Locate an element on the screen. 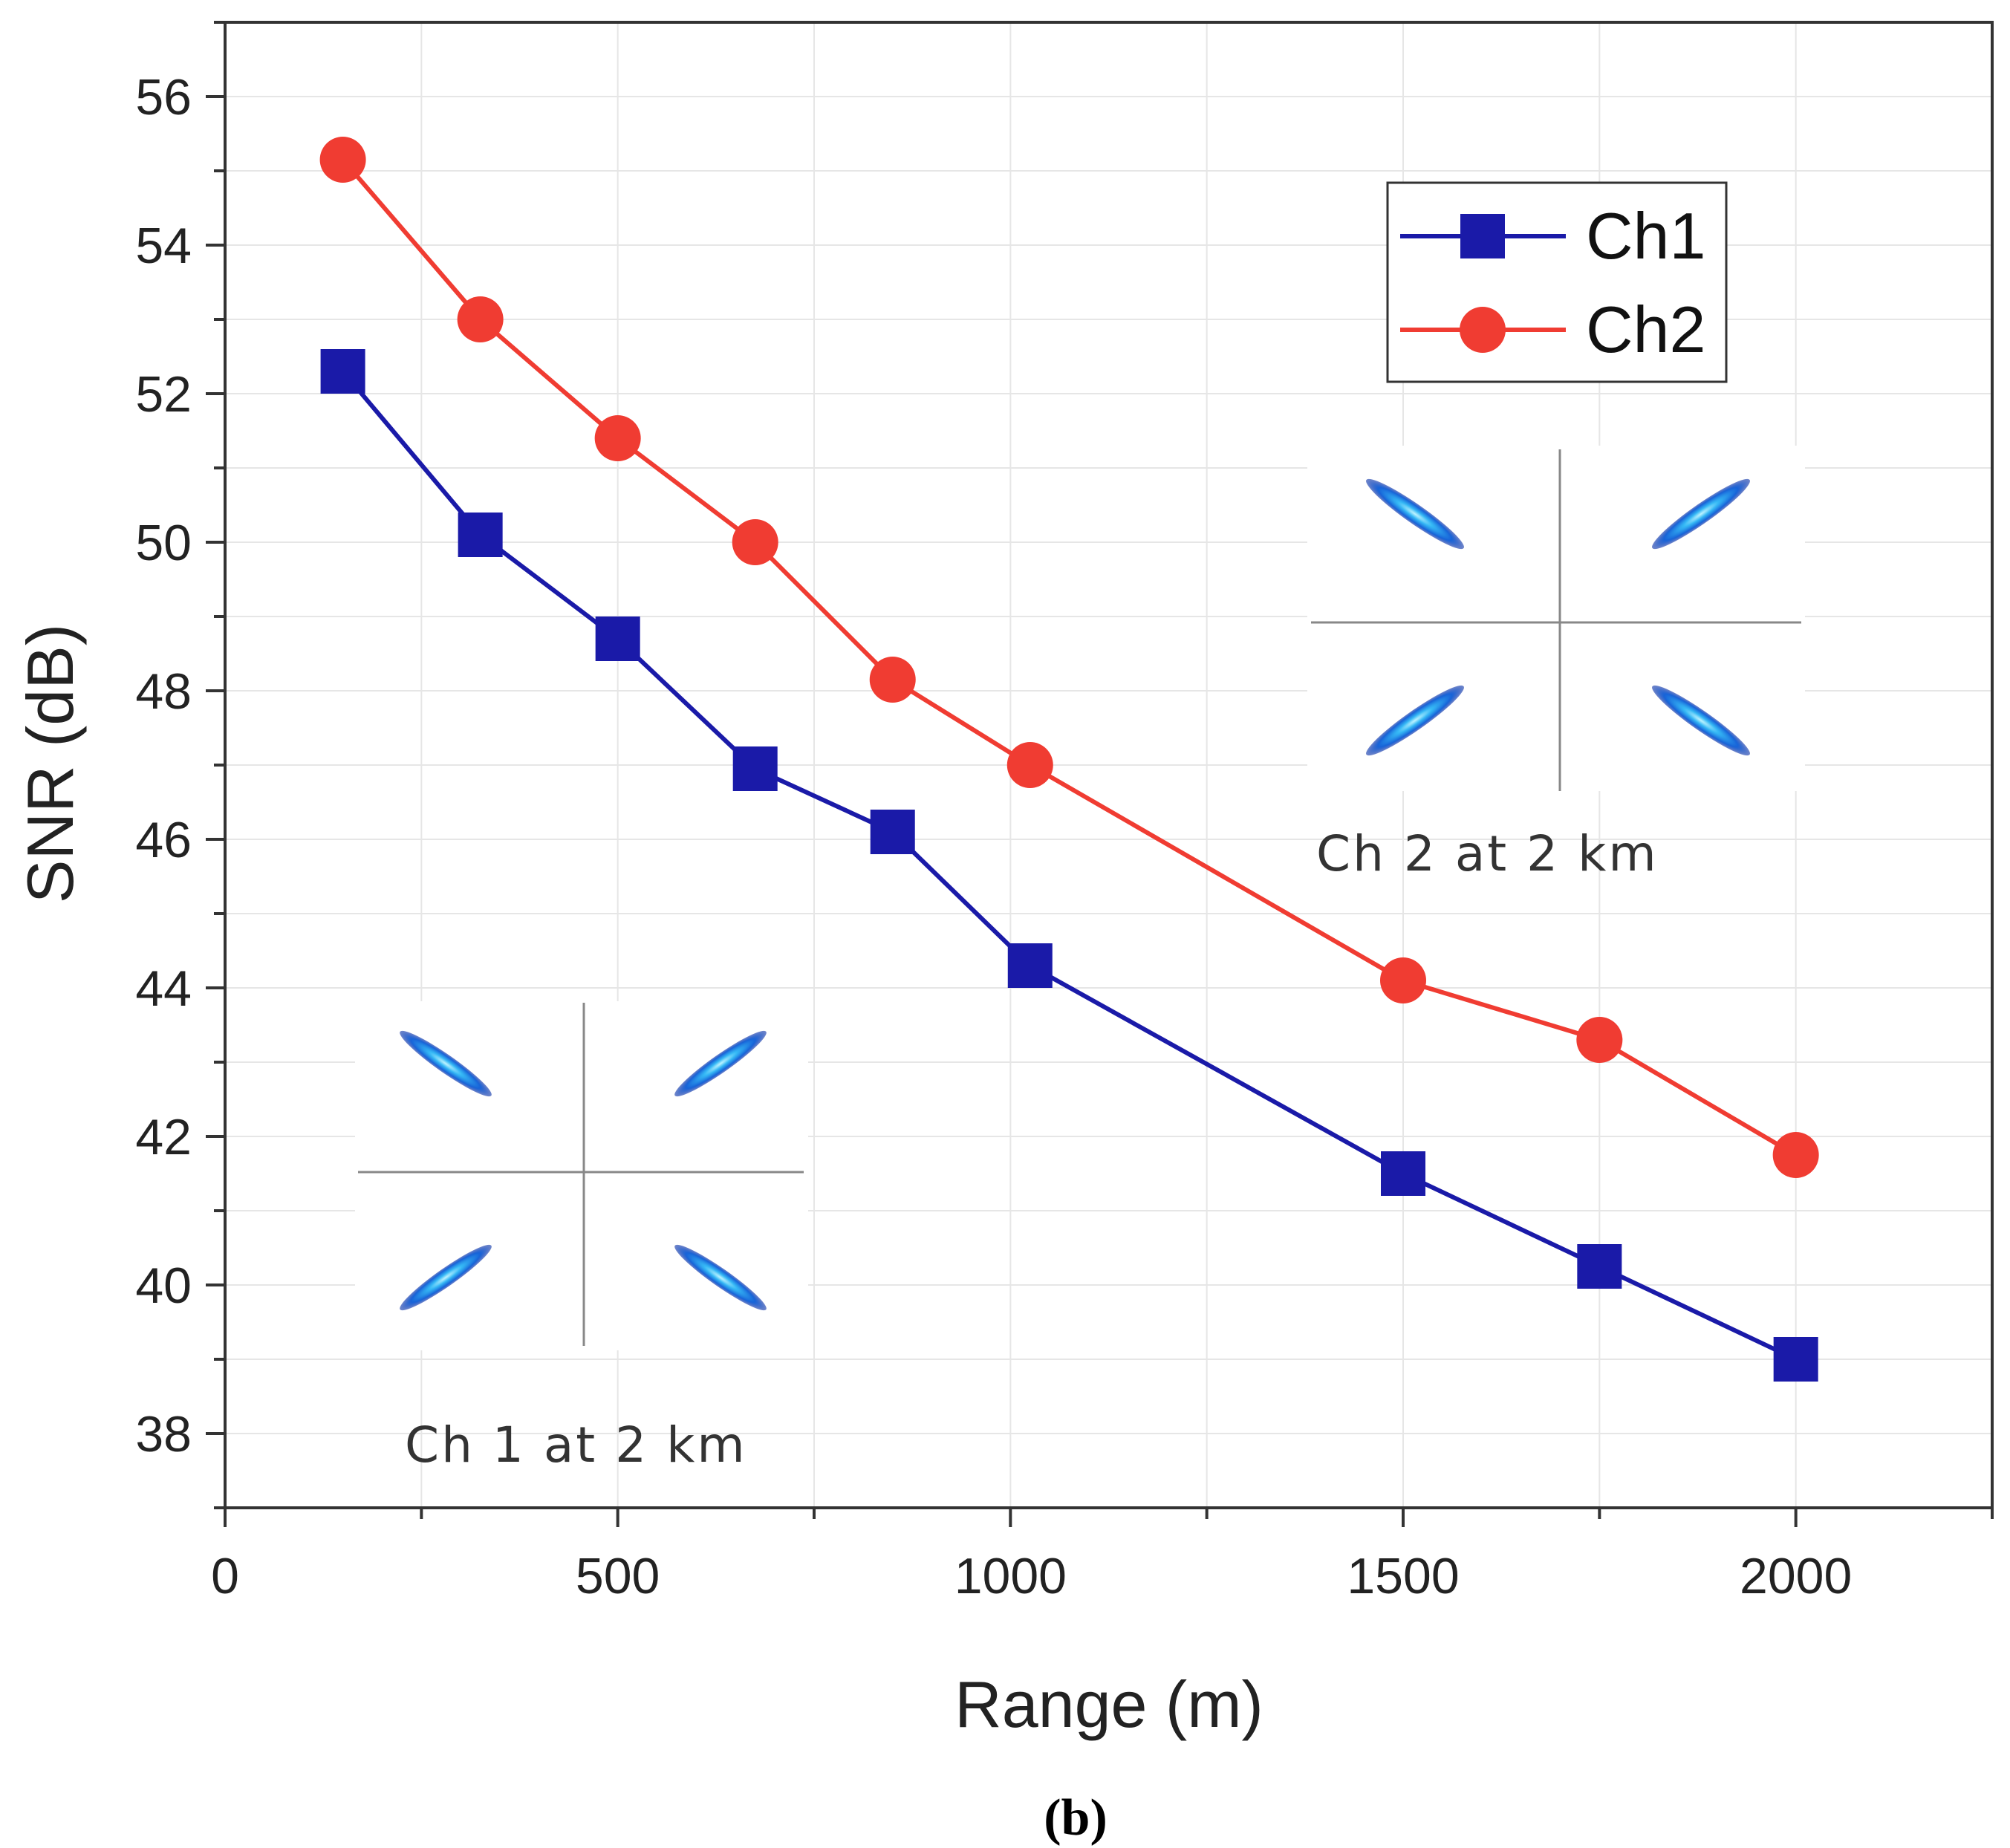 The width and height of the screenshot is (2010, 1848). y-tick-label: 44 is located at coordinates (163, 988).